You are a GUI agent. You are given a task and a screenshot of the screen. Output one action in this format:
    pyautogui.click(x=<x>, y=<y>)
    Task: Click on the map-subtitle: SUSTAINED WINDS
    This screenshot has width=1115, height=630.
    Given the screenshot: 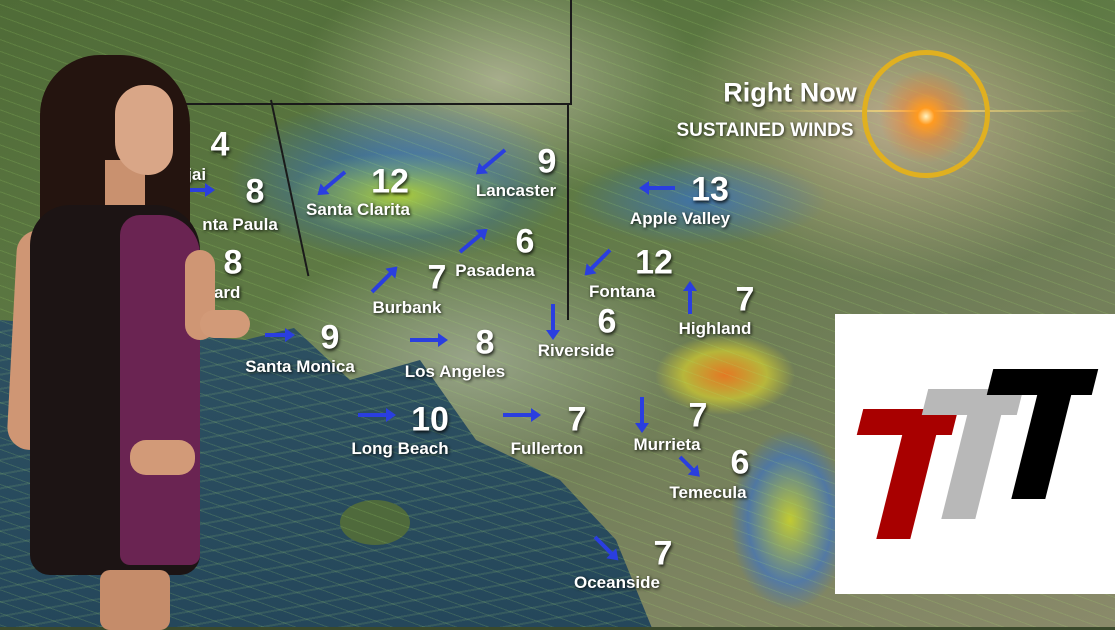 What is the action you would take?
    pyautogui.click(x=765, y=130)
    